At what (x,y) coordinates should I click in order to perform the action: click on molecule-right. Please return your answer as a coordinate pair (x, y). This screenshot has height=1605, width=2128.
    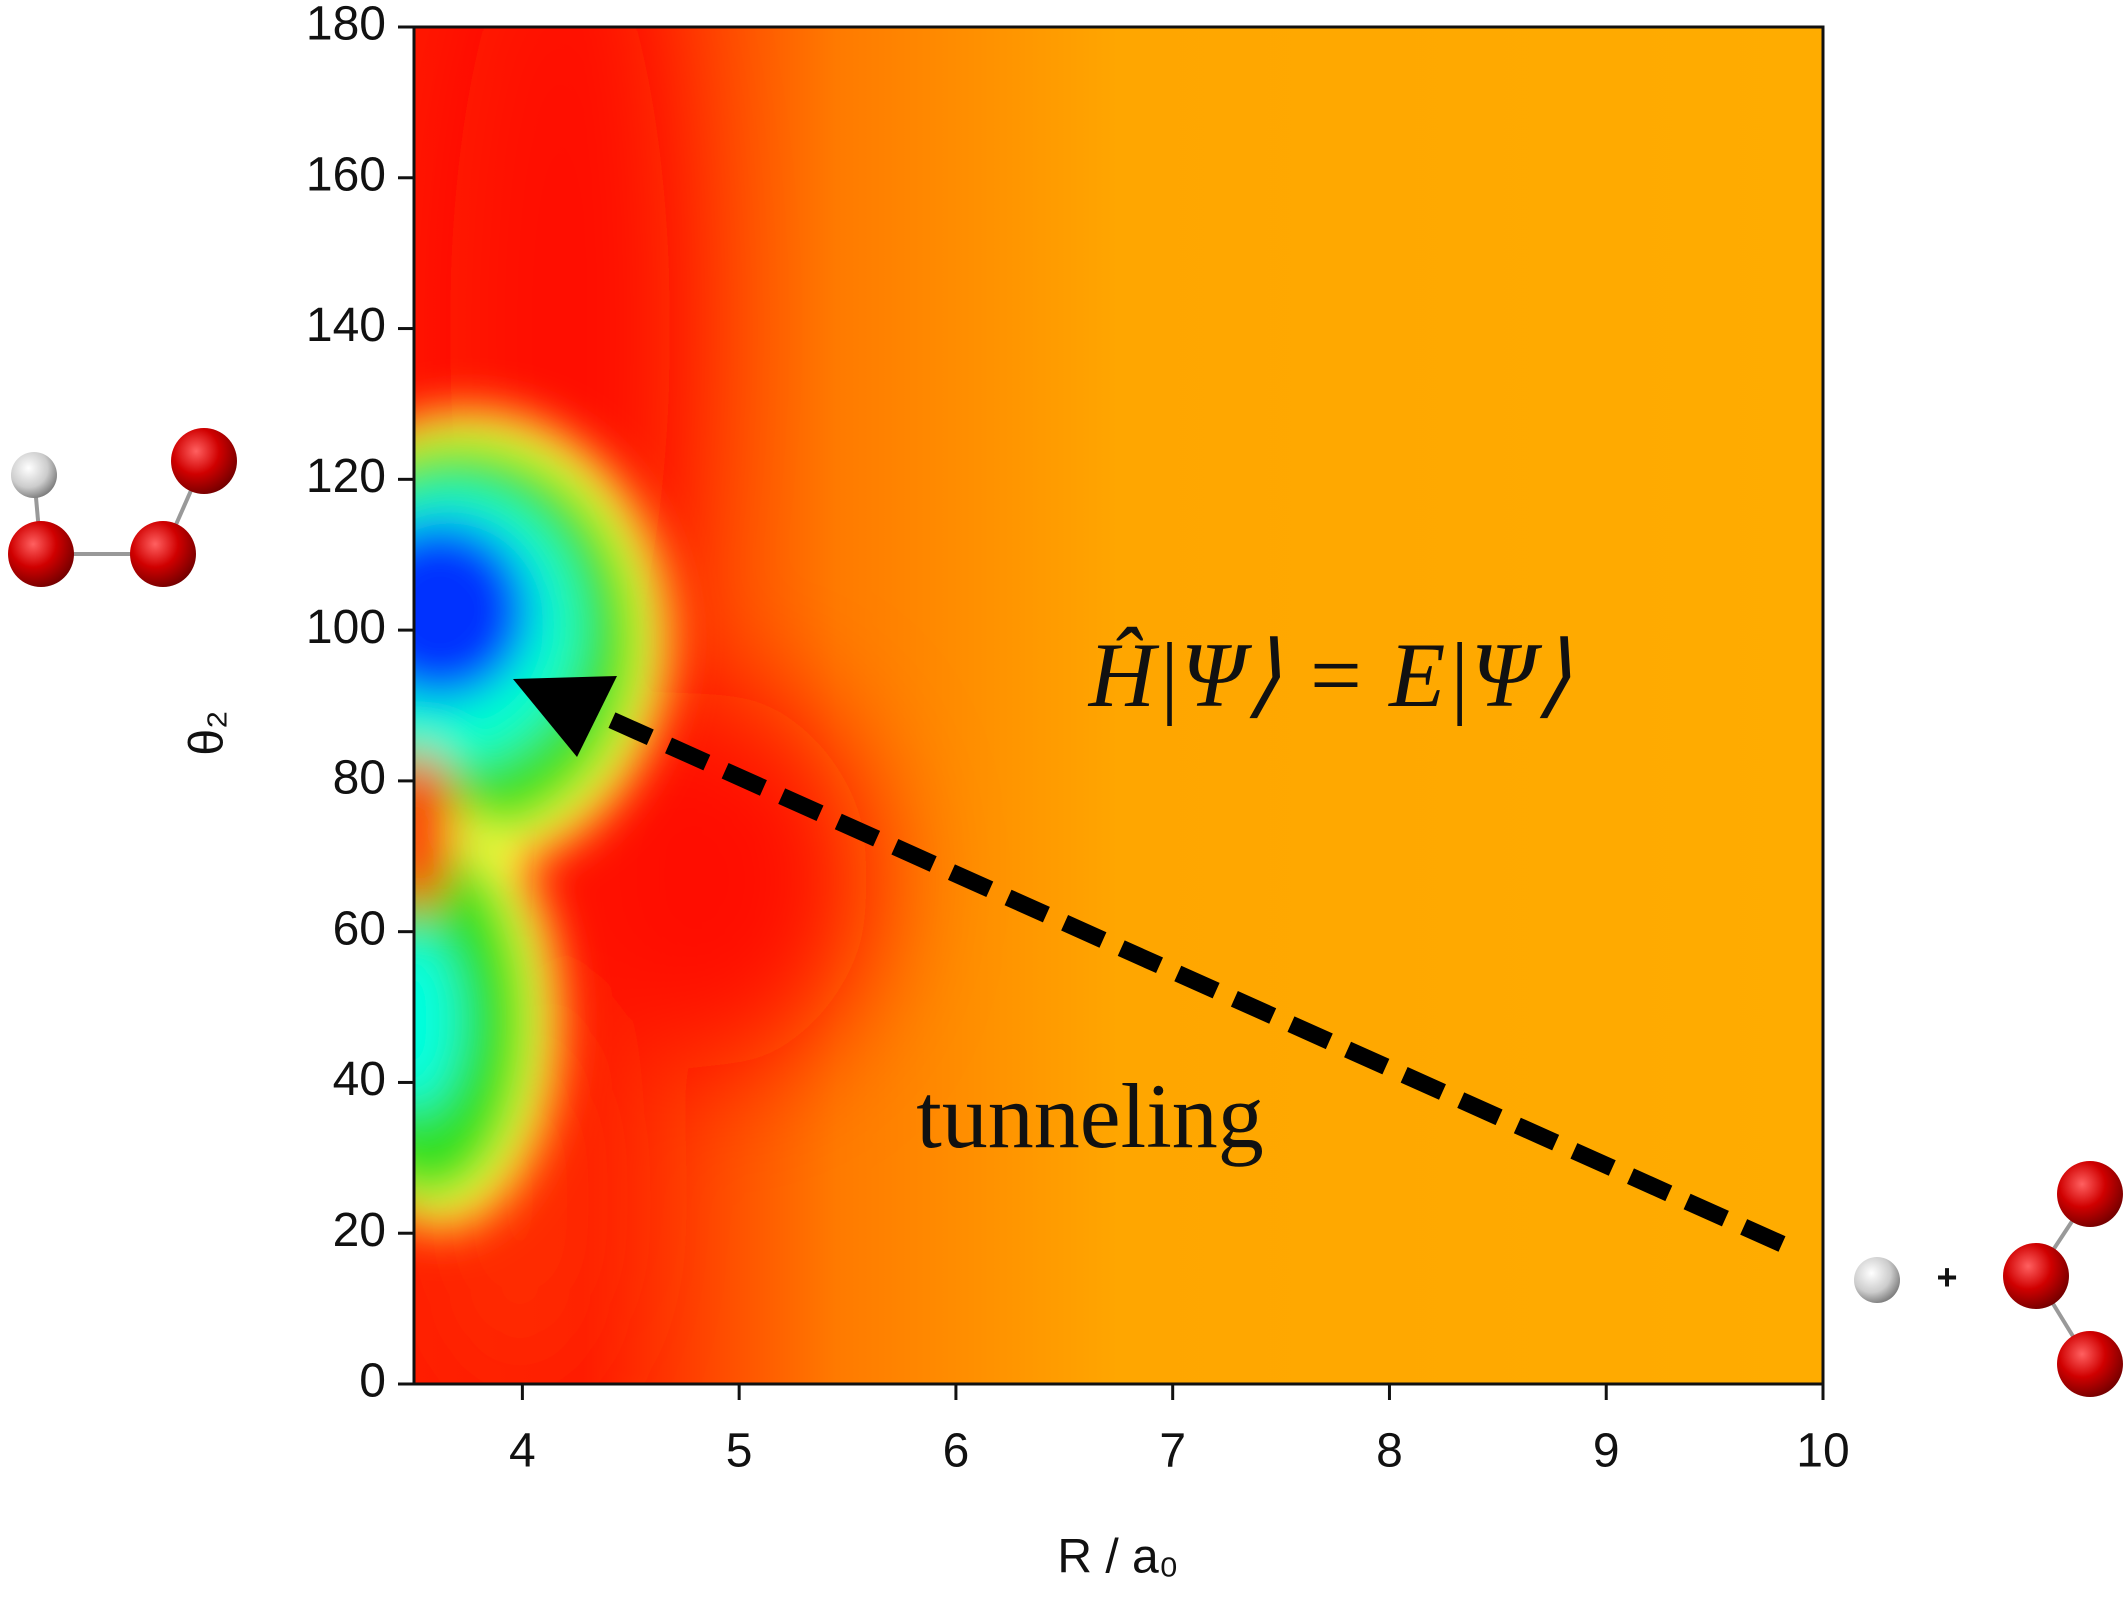
    Looking at the image, I should click on (1988, 1279).